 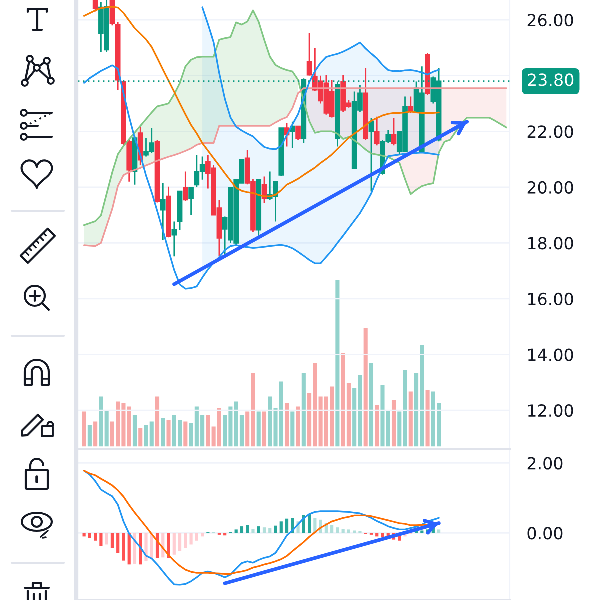 What do you see at coordinates (545, 533) in the screenshot?
I see `y-tick-label: 0.00` at bounding box center [545, 533].